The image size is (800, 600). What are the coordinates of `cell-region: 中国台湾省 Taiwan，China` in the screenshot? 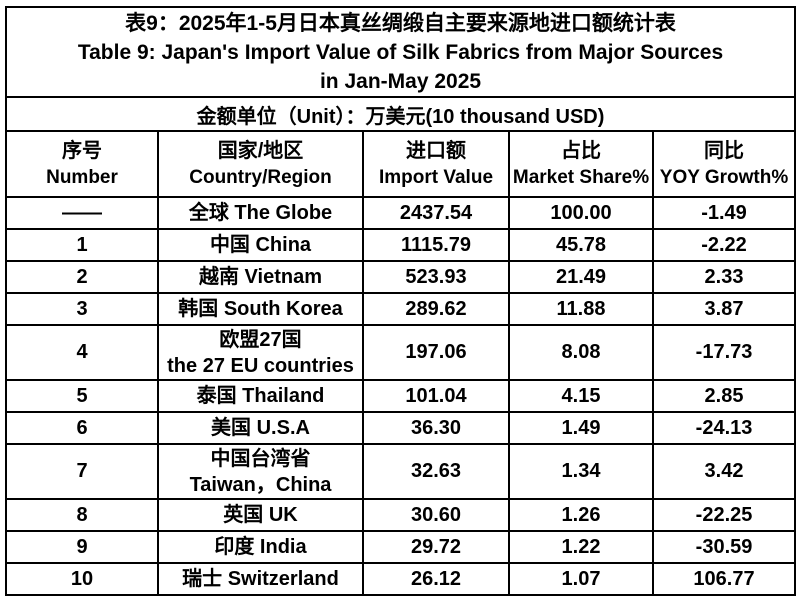 It's located at (260, 471).